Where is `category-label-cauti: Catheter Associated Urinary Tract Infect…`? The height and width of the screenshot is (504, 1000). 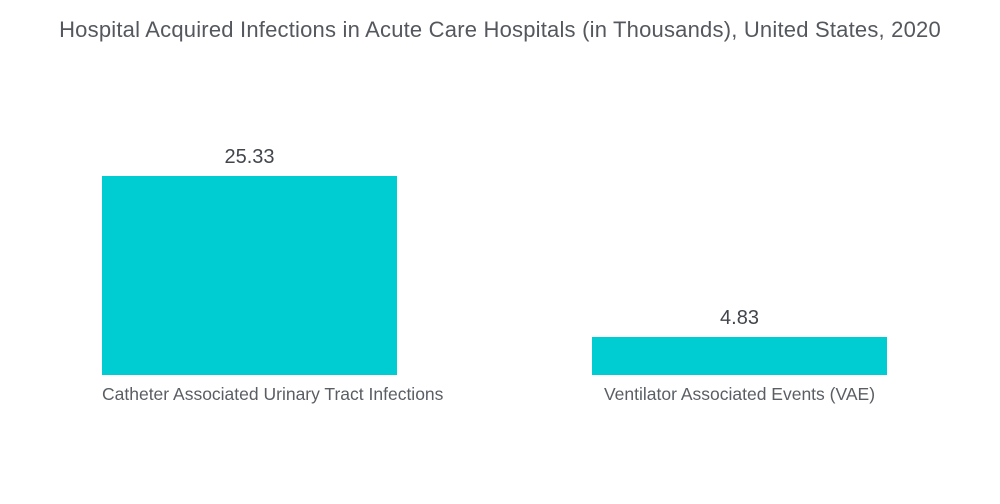 category-label-cauti: Catheter Associated Urinary Tract Infect… is located at coordinates (273, 394).